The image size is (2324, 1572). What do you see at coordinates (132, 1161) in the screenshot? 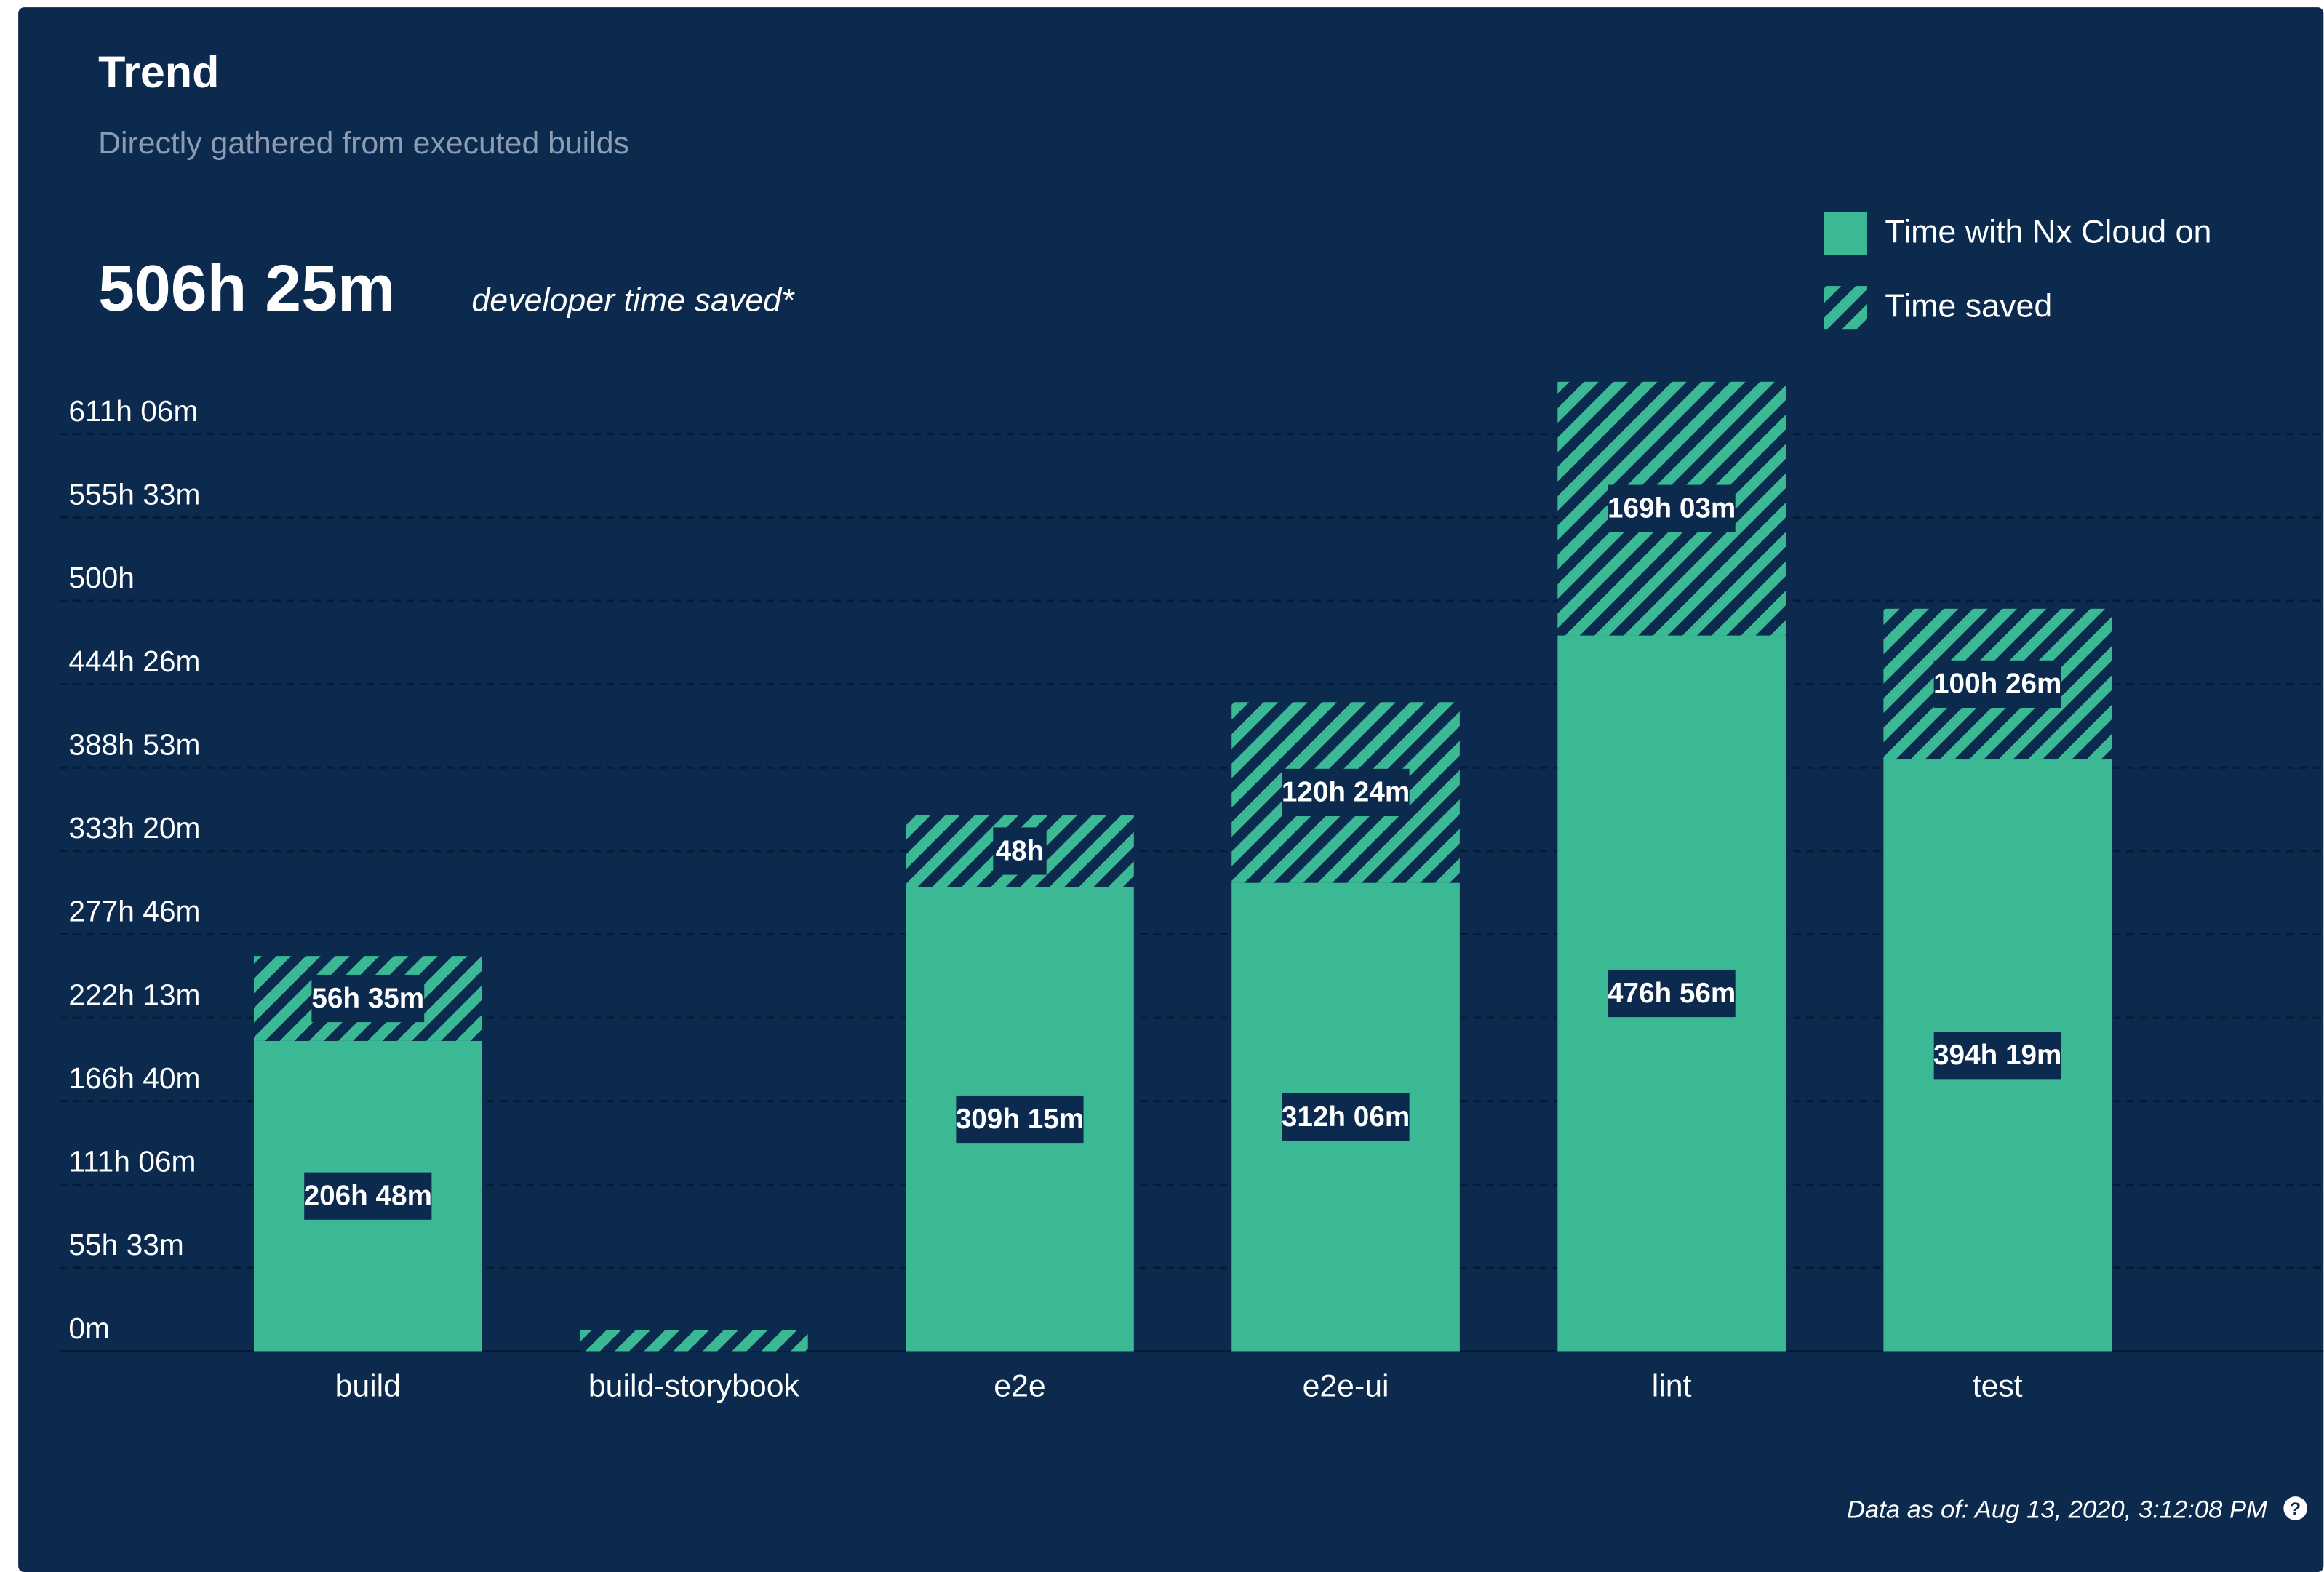
I see `y-tick-label: 111h 06m` at bounding box center [132, 1161].